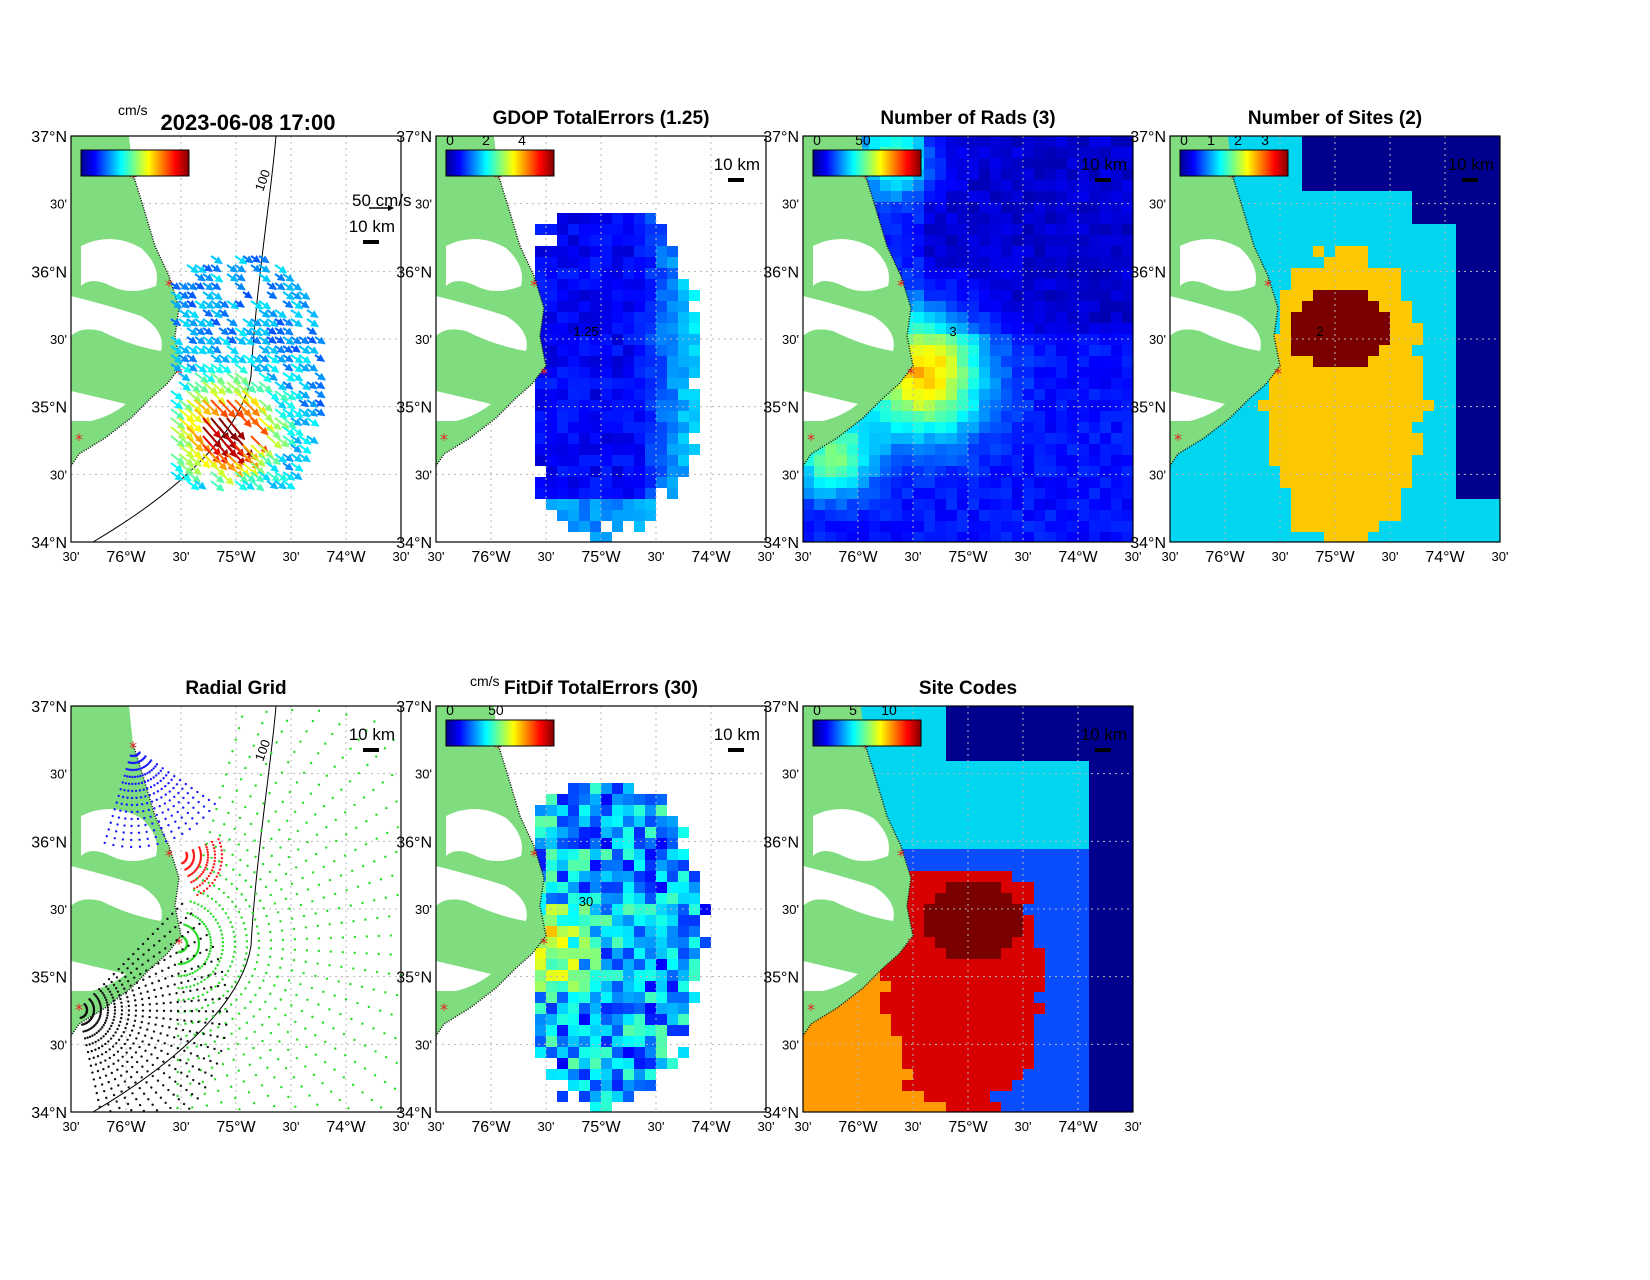  I want to click on lon-tick-label: 76°W, so click(491, 557).